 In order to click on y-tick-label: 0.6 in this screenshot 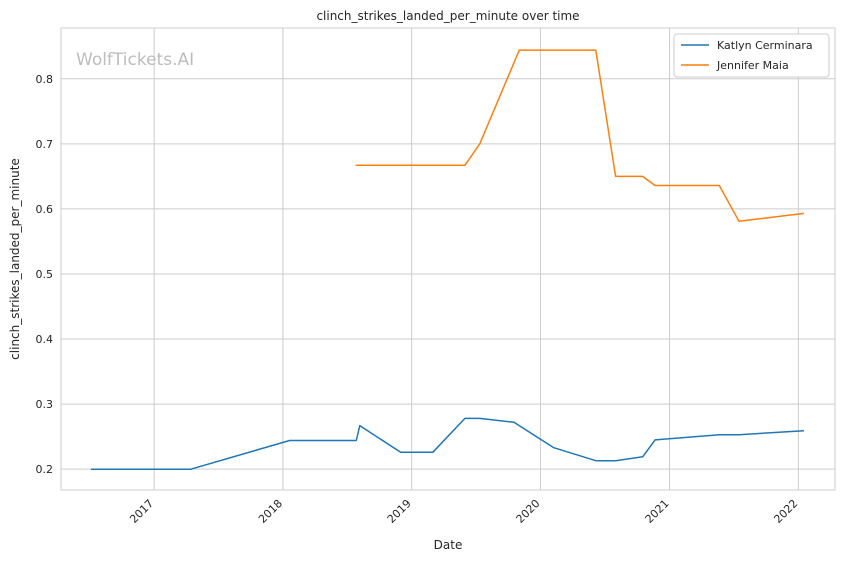, I will do `click(45, 209)`.